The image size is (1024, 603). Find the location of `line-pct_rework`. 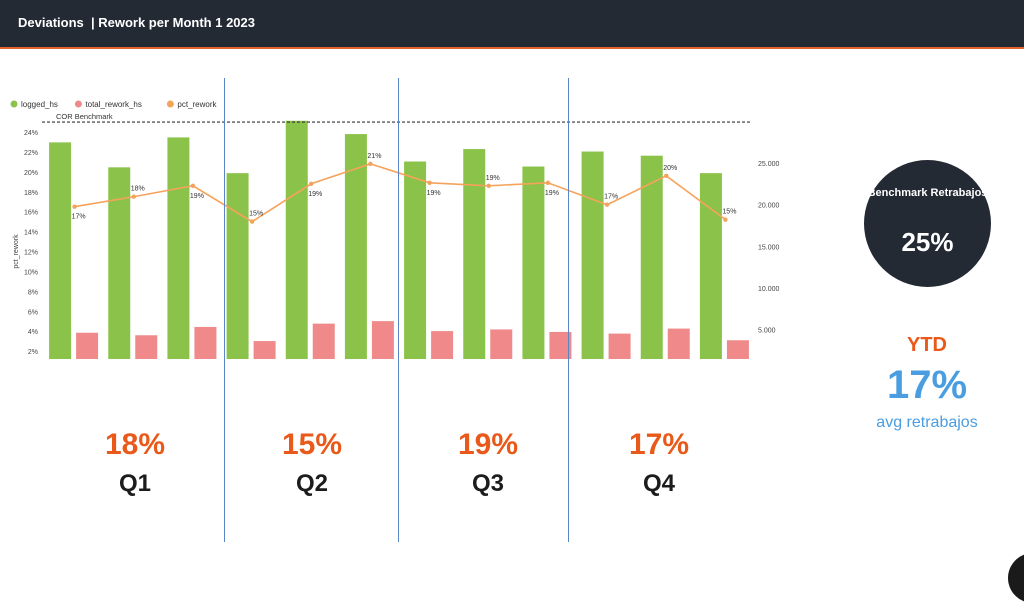

line-pct_rework is located at coordinates (400, 193).